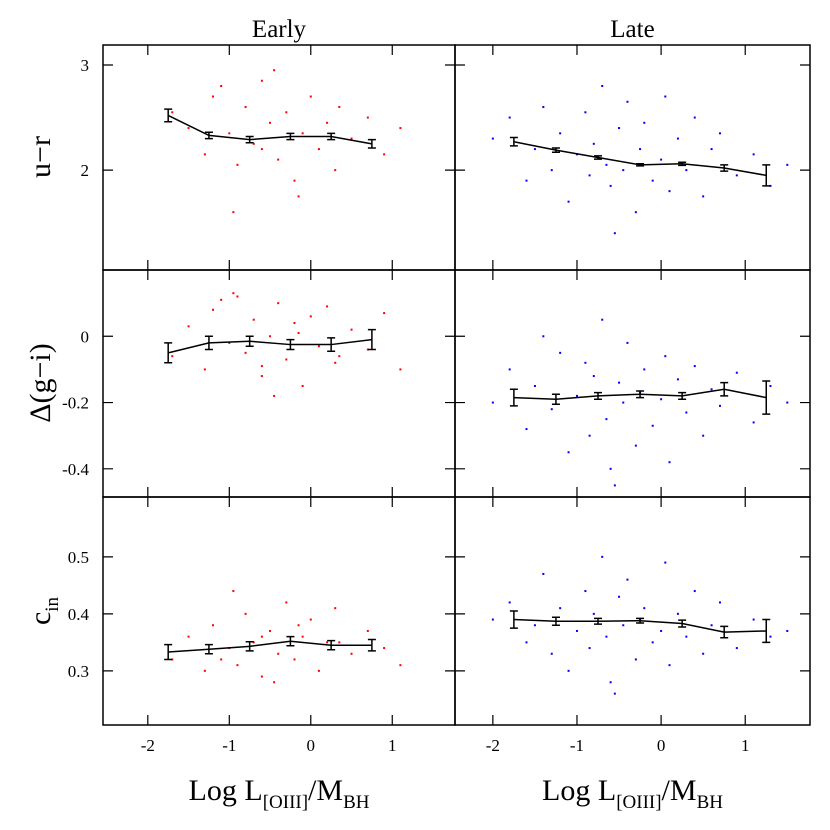 This screenshot has height=830, width=830. What do you see at coordinates (577, 745) in the screenshot?
I see `x-tick-label: -1` at bounding box center [577, 745].